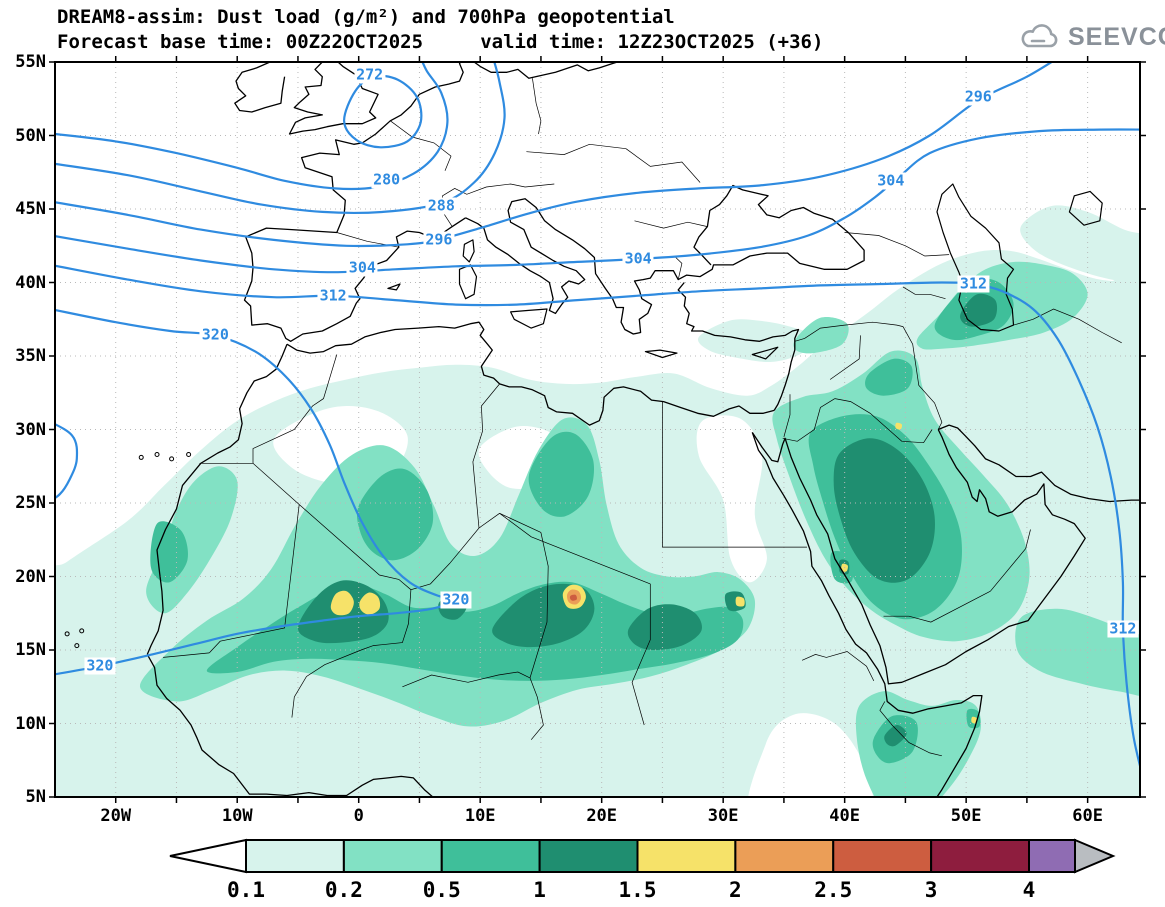  I want to click on lat-tick-label: 45N, so click(30, 209).